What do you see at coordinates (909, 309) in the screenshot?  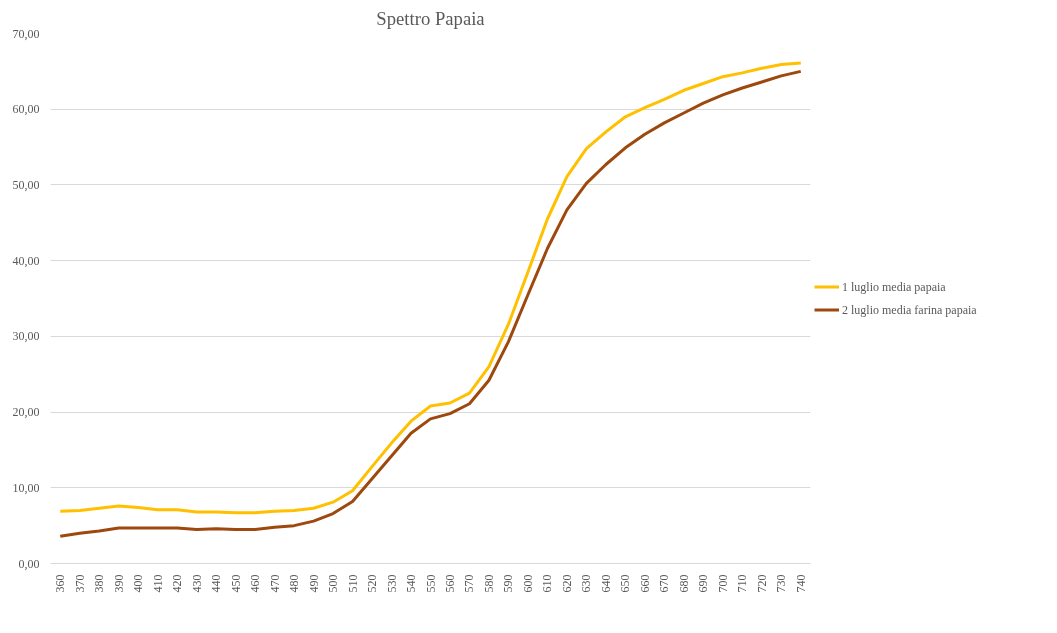 I see `legend-label: 2 luglio media farina papaia` at bounding box center [909, 309].